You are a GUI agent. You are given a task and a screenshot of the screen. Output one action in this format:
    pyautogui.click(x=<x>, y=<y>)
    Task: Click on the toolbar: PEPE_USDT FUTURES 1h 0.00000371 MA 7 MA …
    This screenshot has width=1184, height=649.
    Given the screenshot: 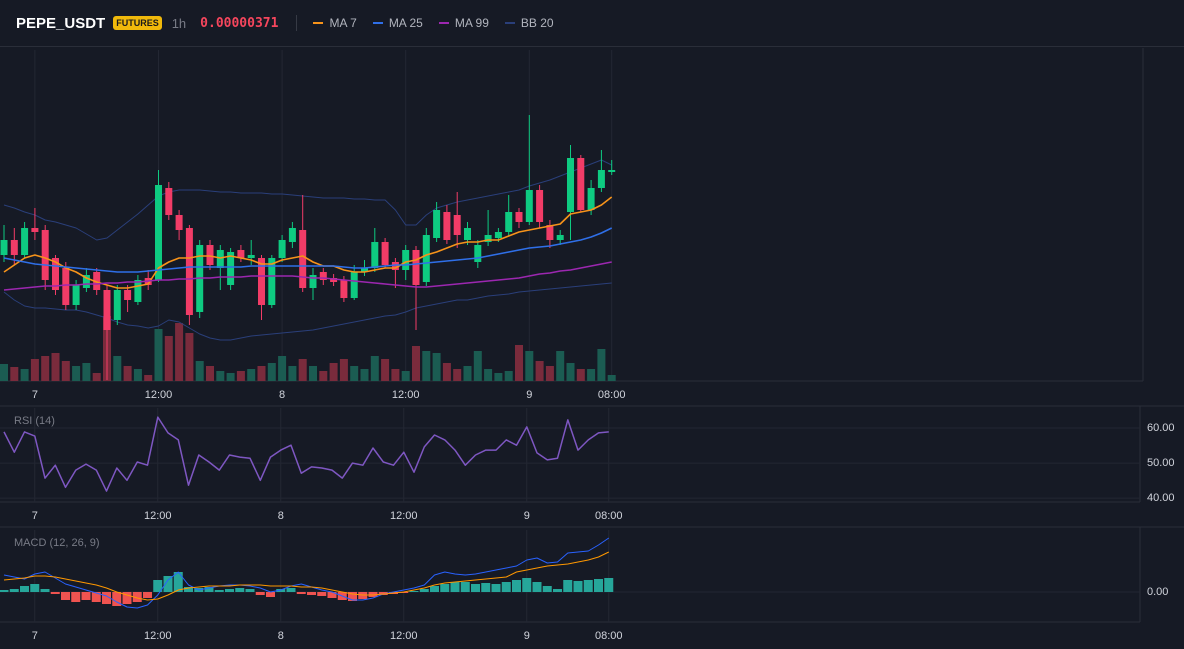 What is the action you would take?
    pyautogui.click(x=592, y=23)
    